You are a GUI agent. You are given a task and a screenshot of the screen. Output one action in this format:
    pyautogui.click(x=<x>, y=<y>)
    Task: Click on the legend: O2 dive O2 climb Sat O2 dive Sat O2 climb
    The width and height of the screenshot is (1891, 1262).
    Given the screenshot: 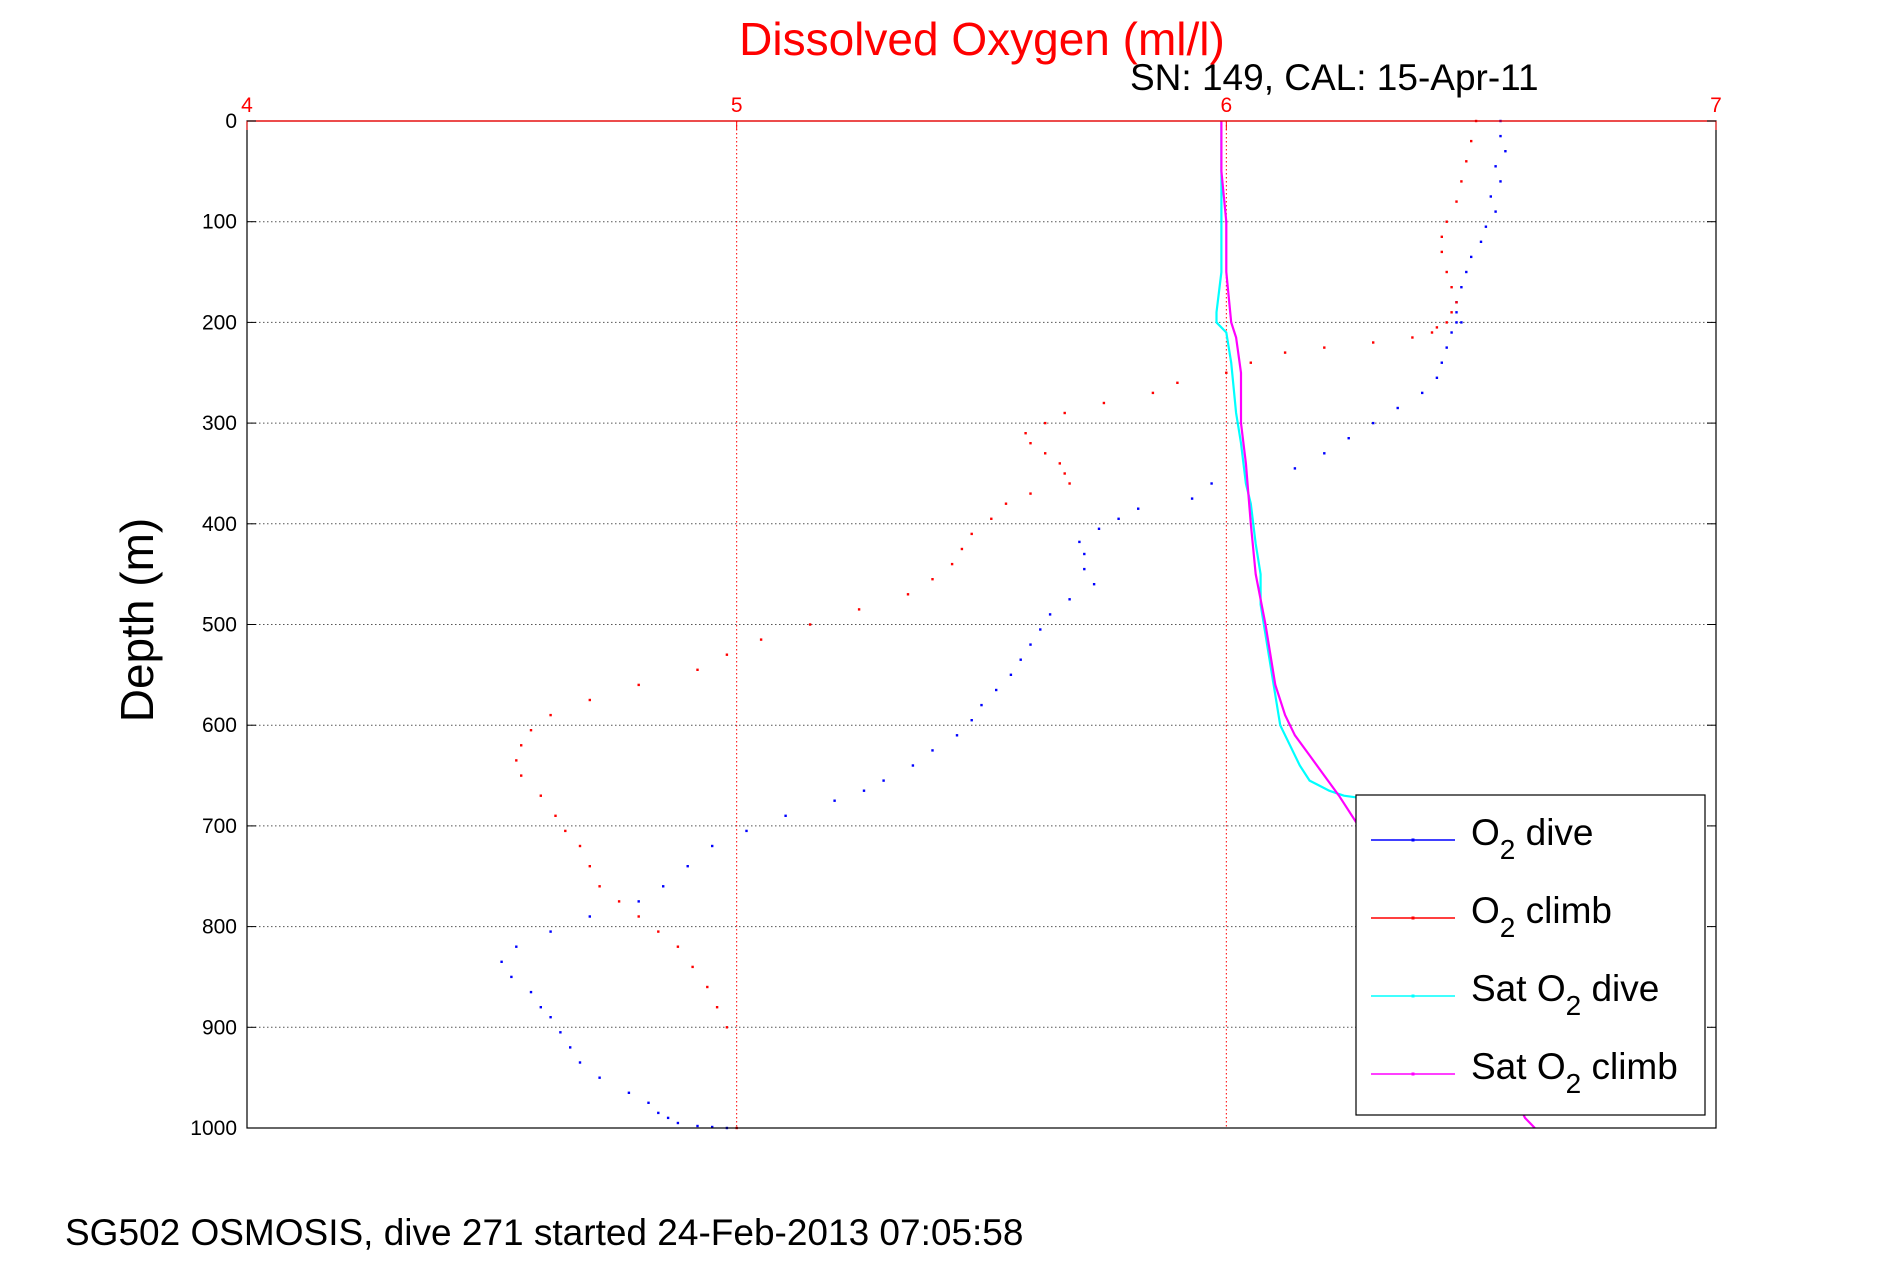 What is the action you would take?
    pyautogui.click(x=1530, y=955)
    